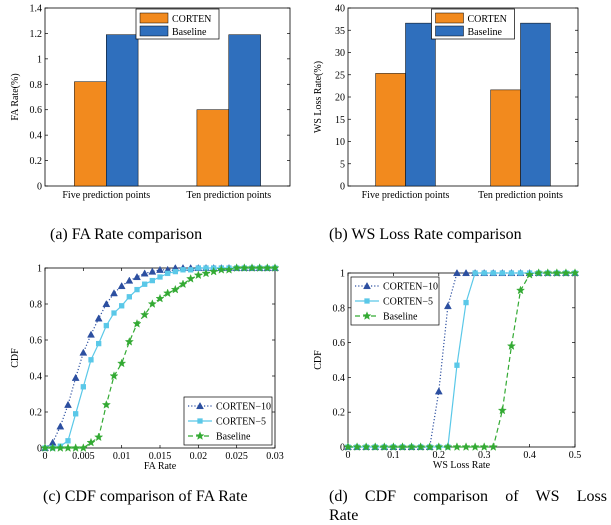 This screenshot has width=611, height=525. Describe the element at coordinates (485, 32) in the screenshot. I see `legend-label-b: Baseline` at that location.